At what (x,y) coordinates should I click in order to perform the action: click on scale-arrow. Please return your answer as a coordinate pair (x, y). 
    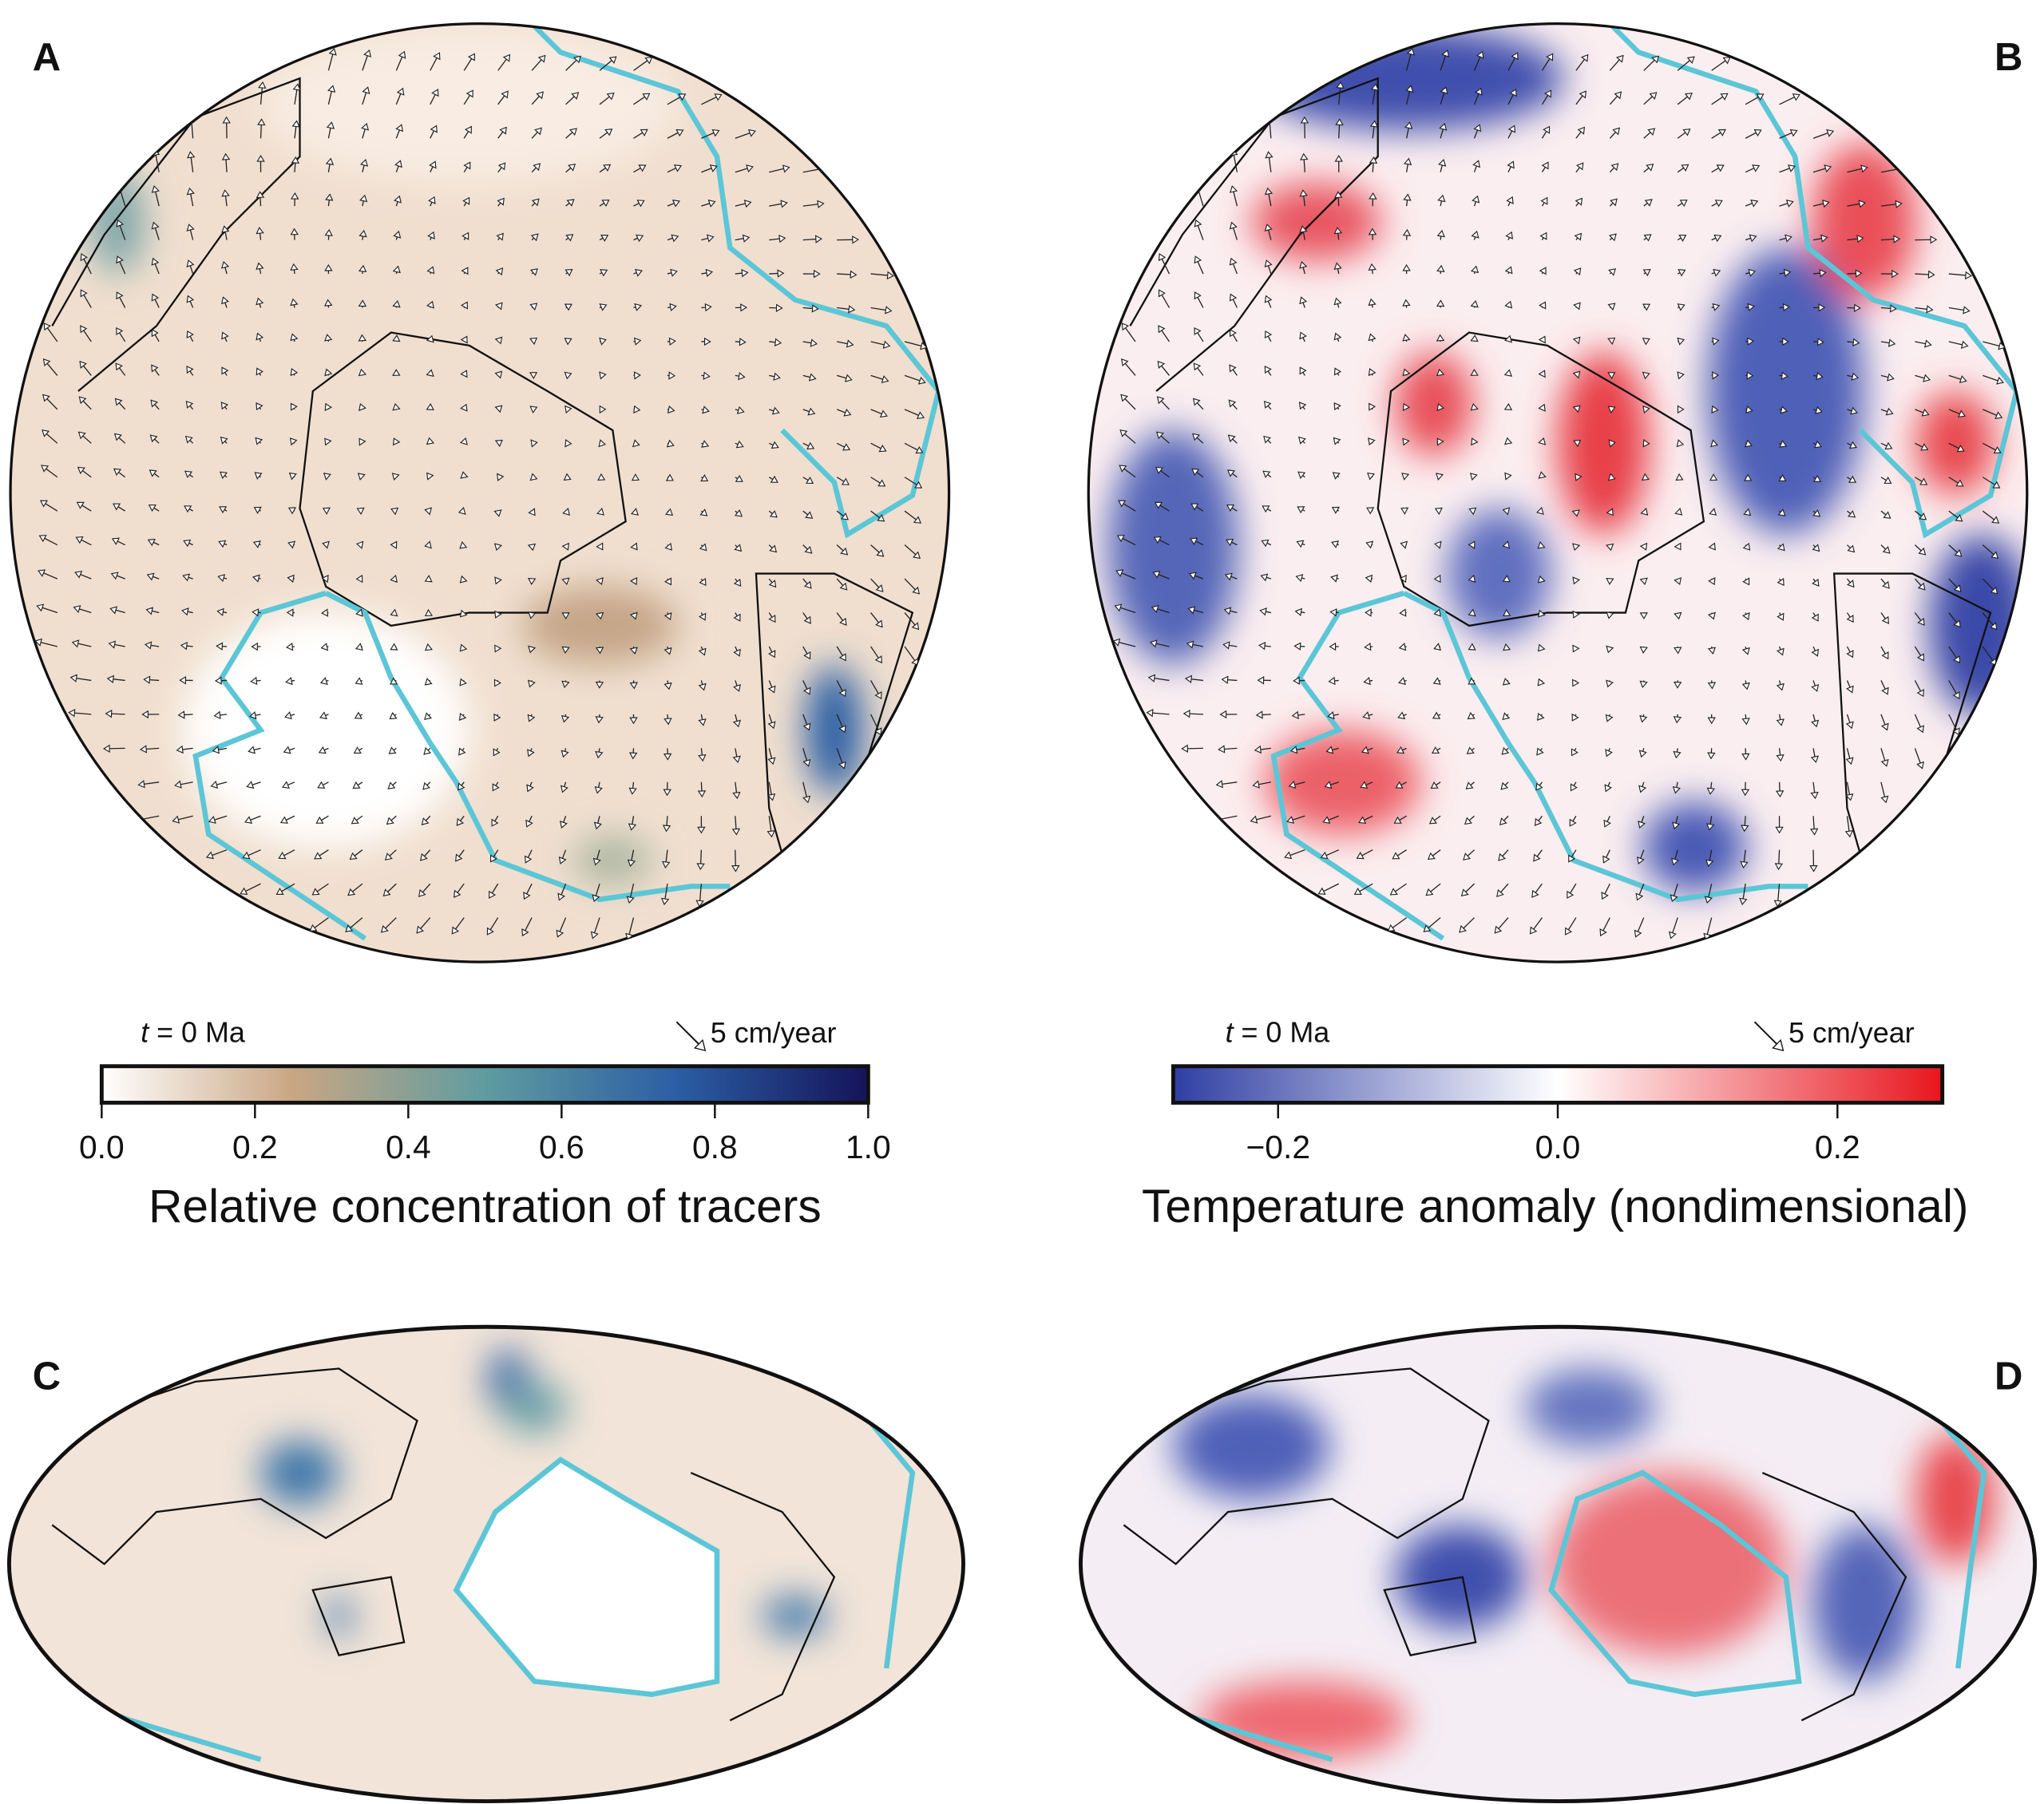
    Looking at the image, I should click on (689, 1035).